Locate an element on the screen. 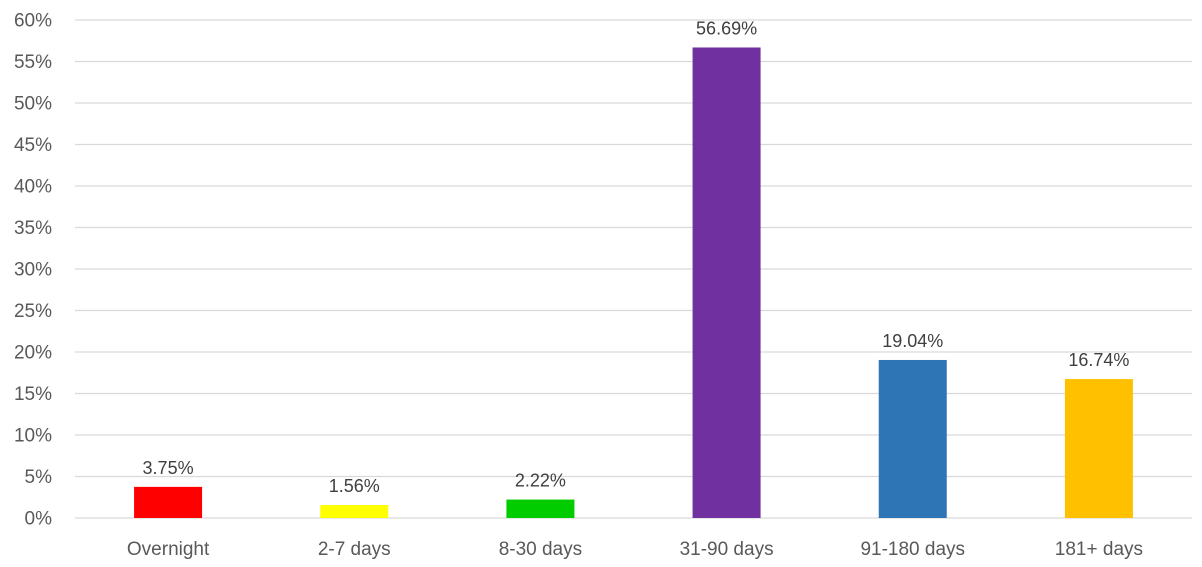 The image size is (1202, 567). bar-8-30-days is located at coordinates (540, 508).